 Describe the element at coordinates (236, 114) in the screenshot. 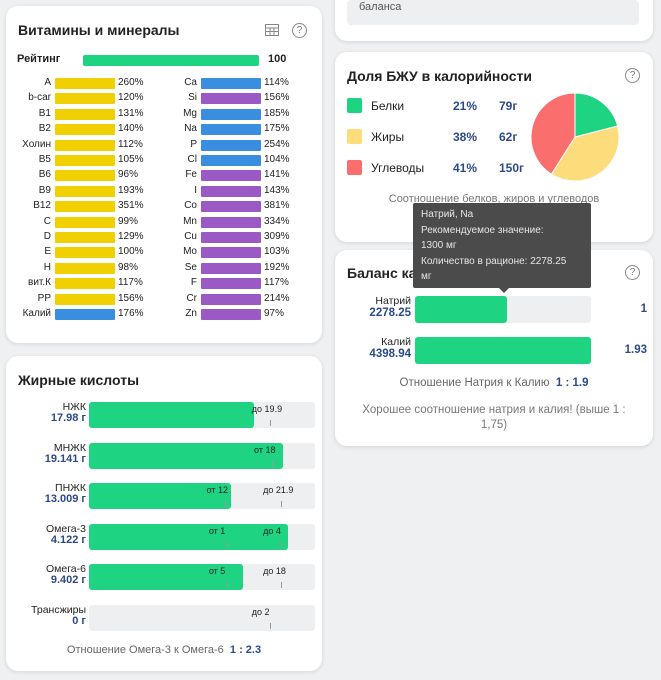

I see `nutrient-row: Mg 185%` at that location.